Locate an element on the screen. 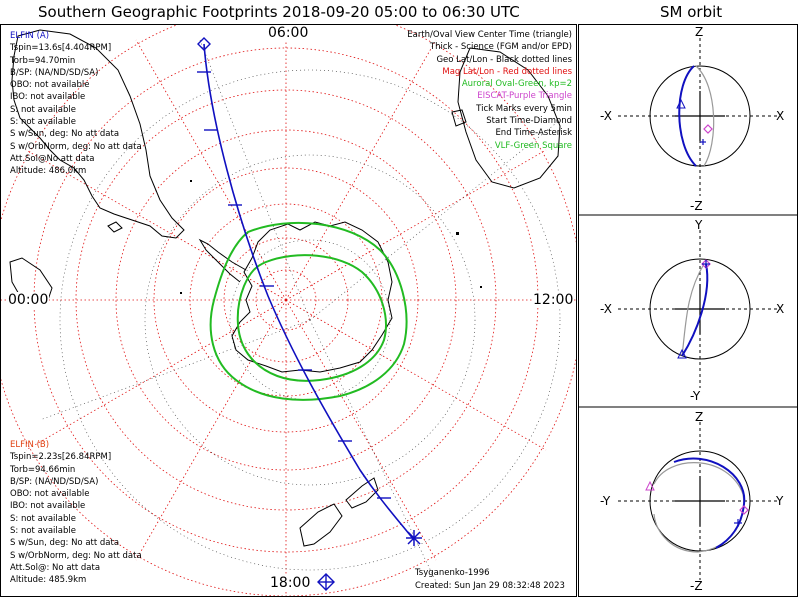 This screenshot has width=800, height=600. panel3-top-label: Z is located at coordinates (699, 417).